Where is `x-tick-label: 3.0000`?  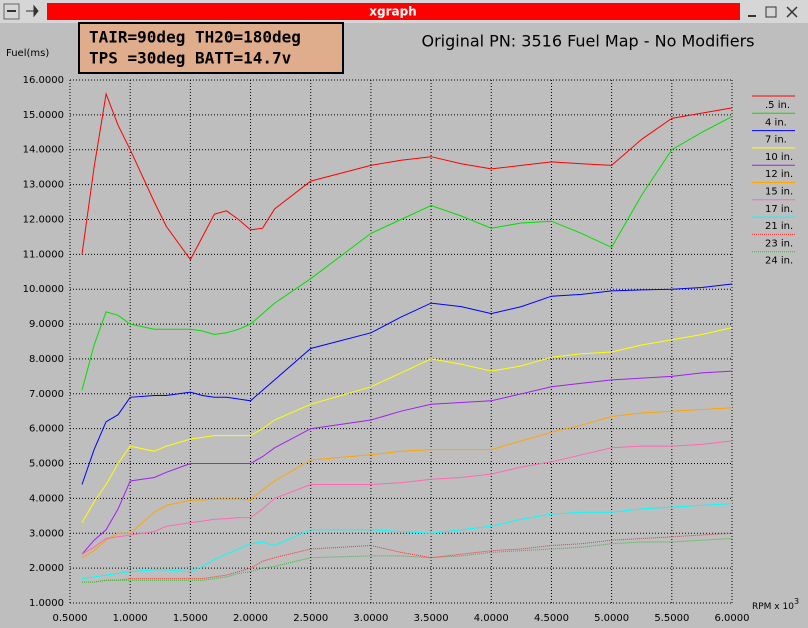 x-tick-label: 3.0000 is located at coordinates (370, 618).